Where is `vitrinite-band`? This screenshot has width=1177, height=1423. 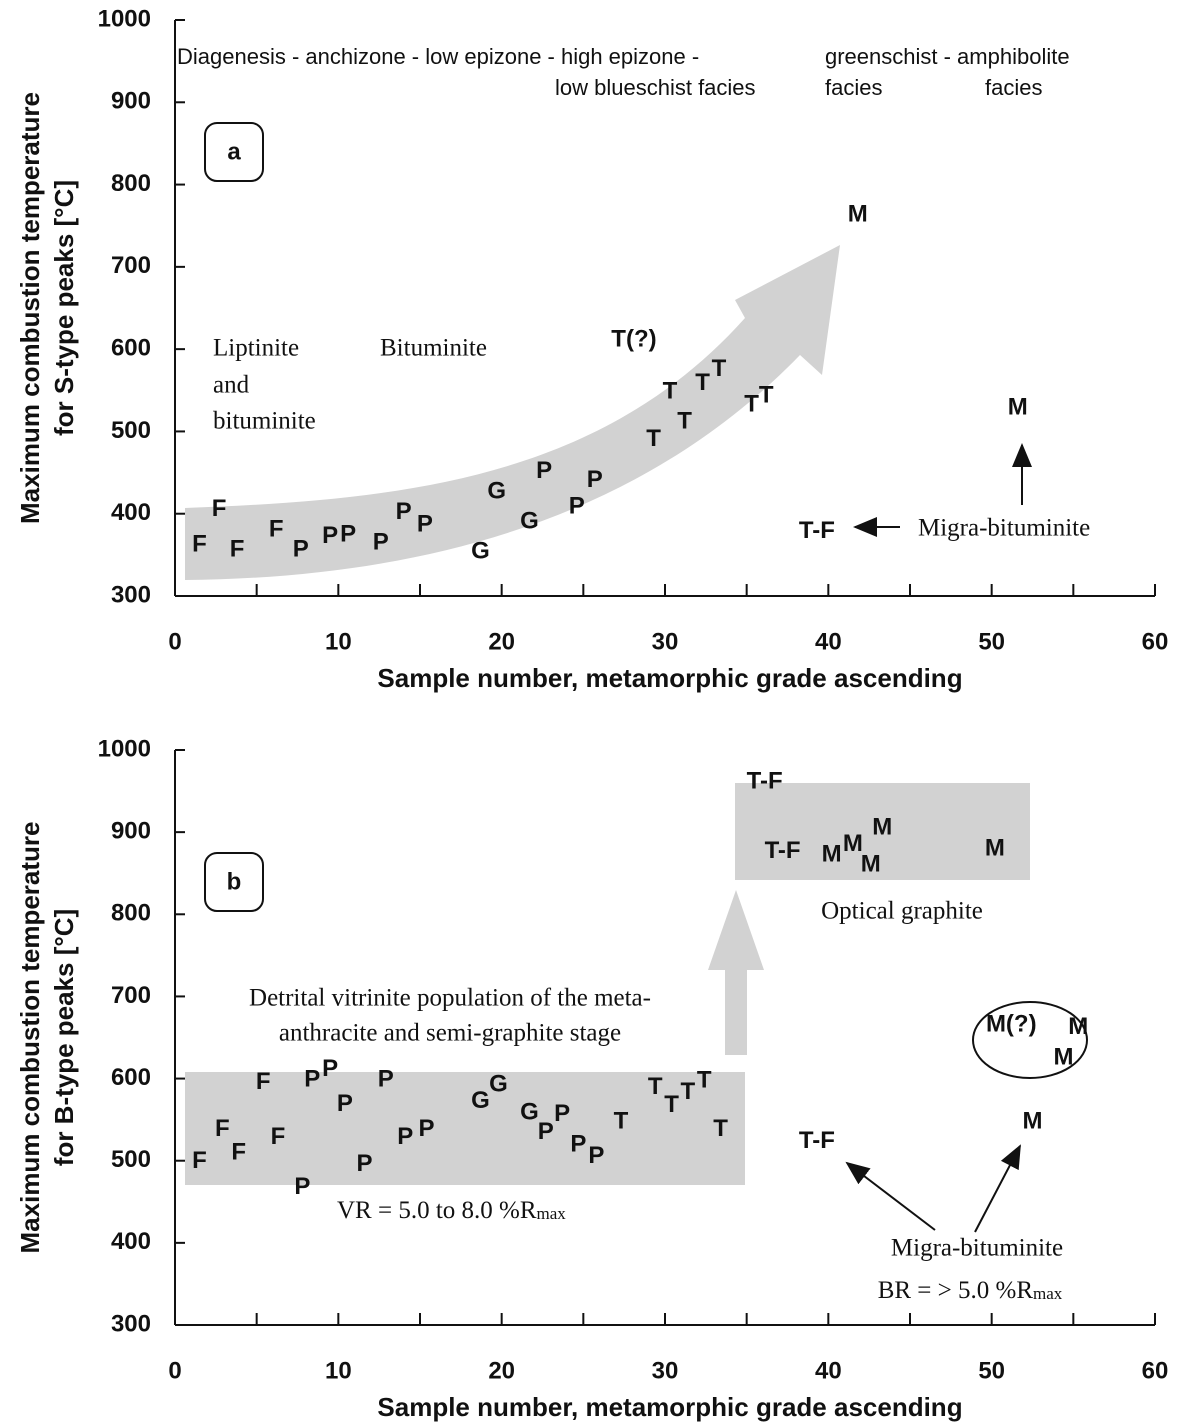
vitrinite-band is located at coordinates (465, 1128).